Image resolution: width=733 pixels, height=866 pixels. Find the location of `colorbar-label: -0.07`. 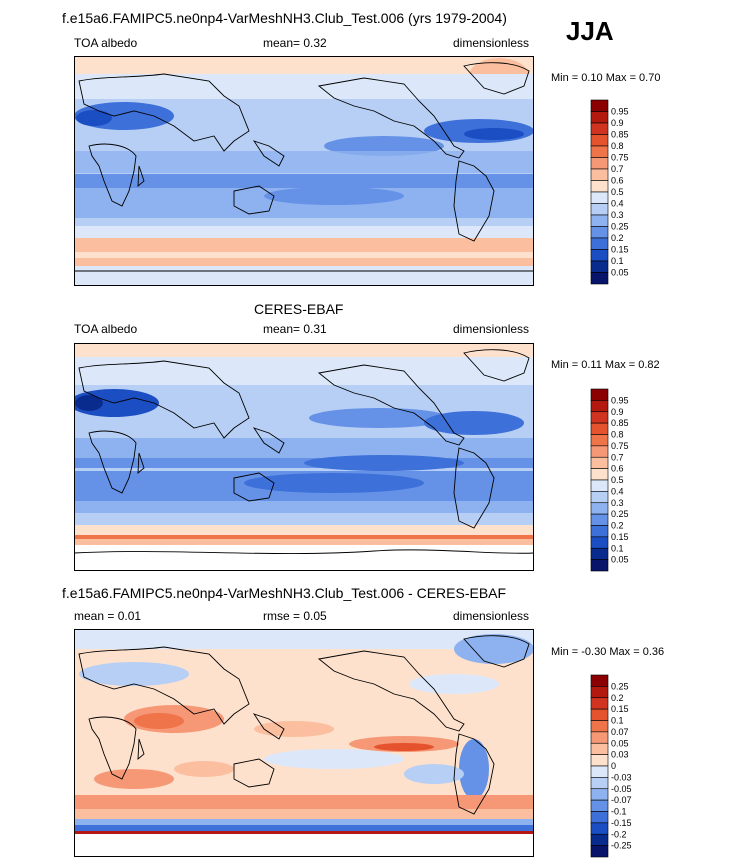

colorbar-label: -0.07 is located at coordinates (621, 800).